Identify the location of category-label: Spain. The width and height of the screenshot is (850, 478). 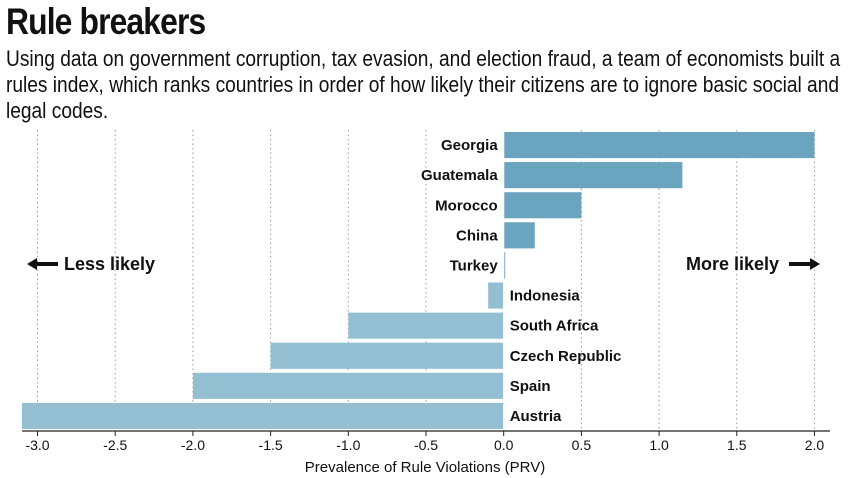
(530, 386).